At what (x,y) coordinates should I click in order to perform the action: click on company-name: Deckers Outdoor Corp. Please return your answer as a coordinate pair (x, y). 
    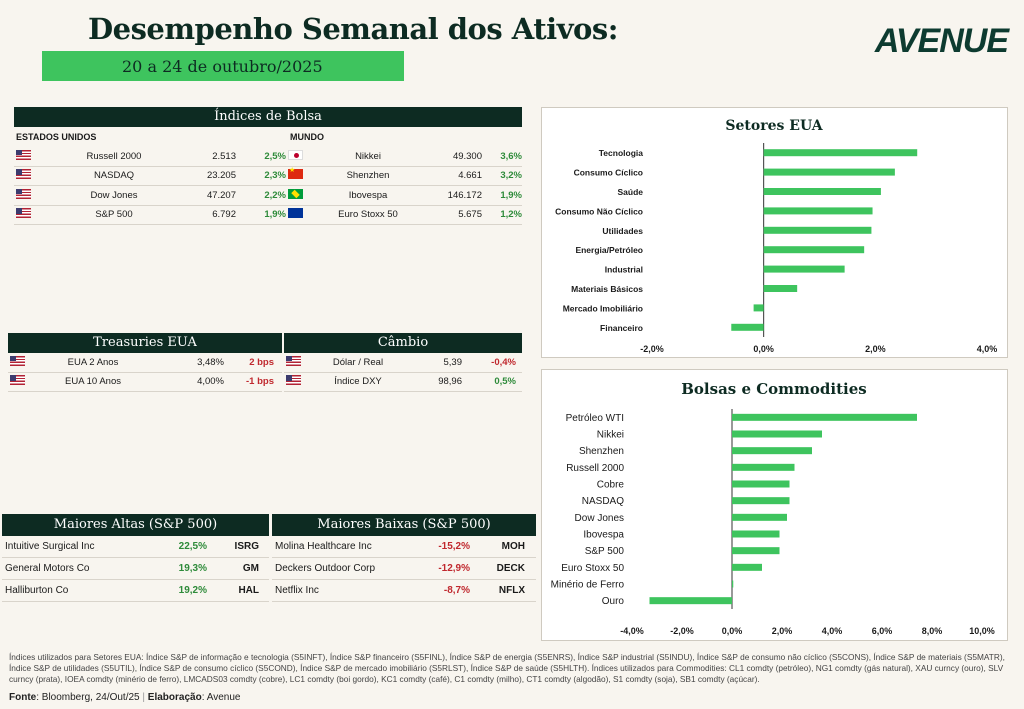
    Looking at the image, I should click on (325, 568).